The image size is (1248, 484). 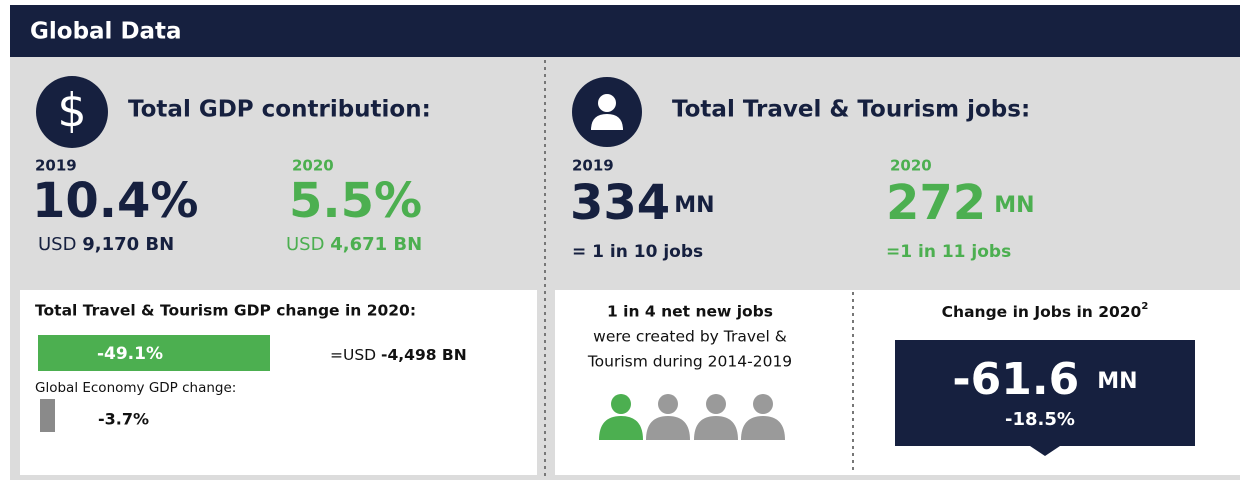 I want to click on net-new-line: were created by Travel &, so click(x=690, y=337).